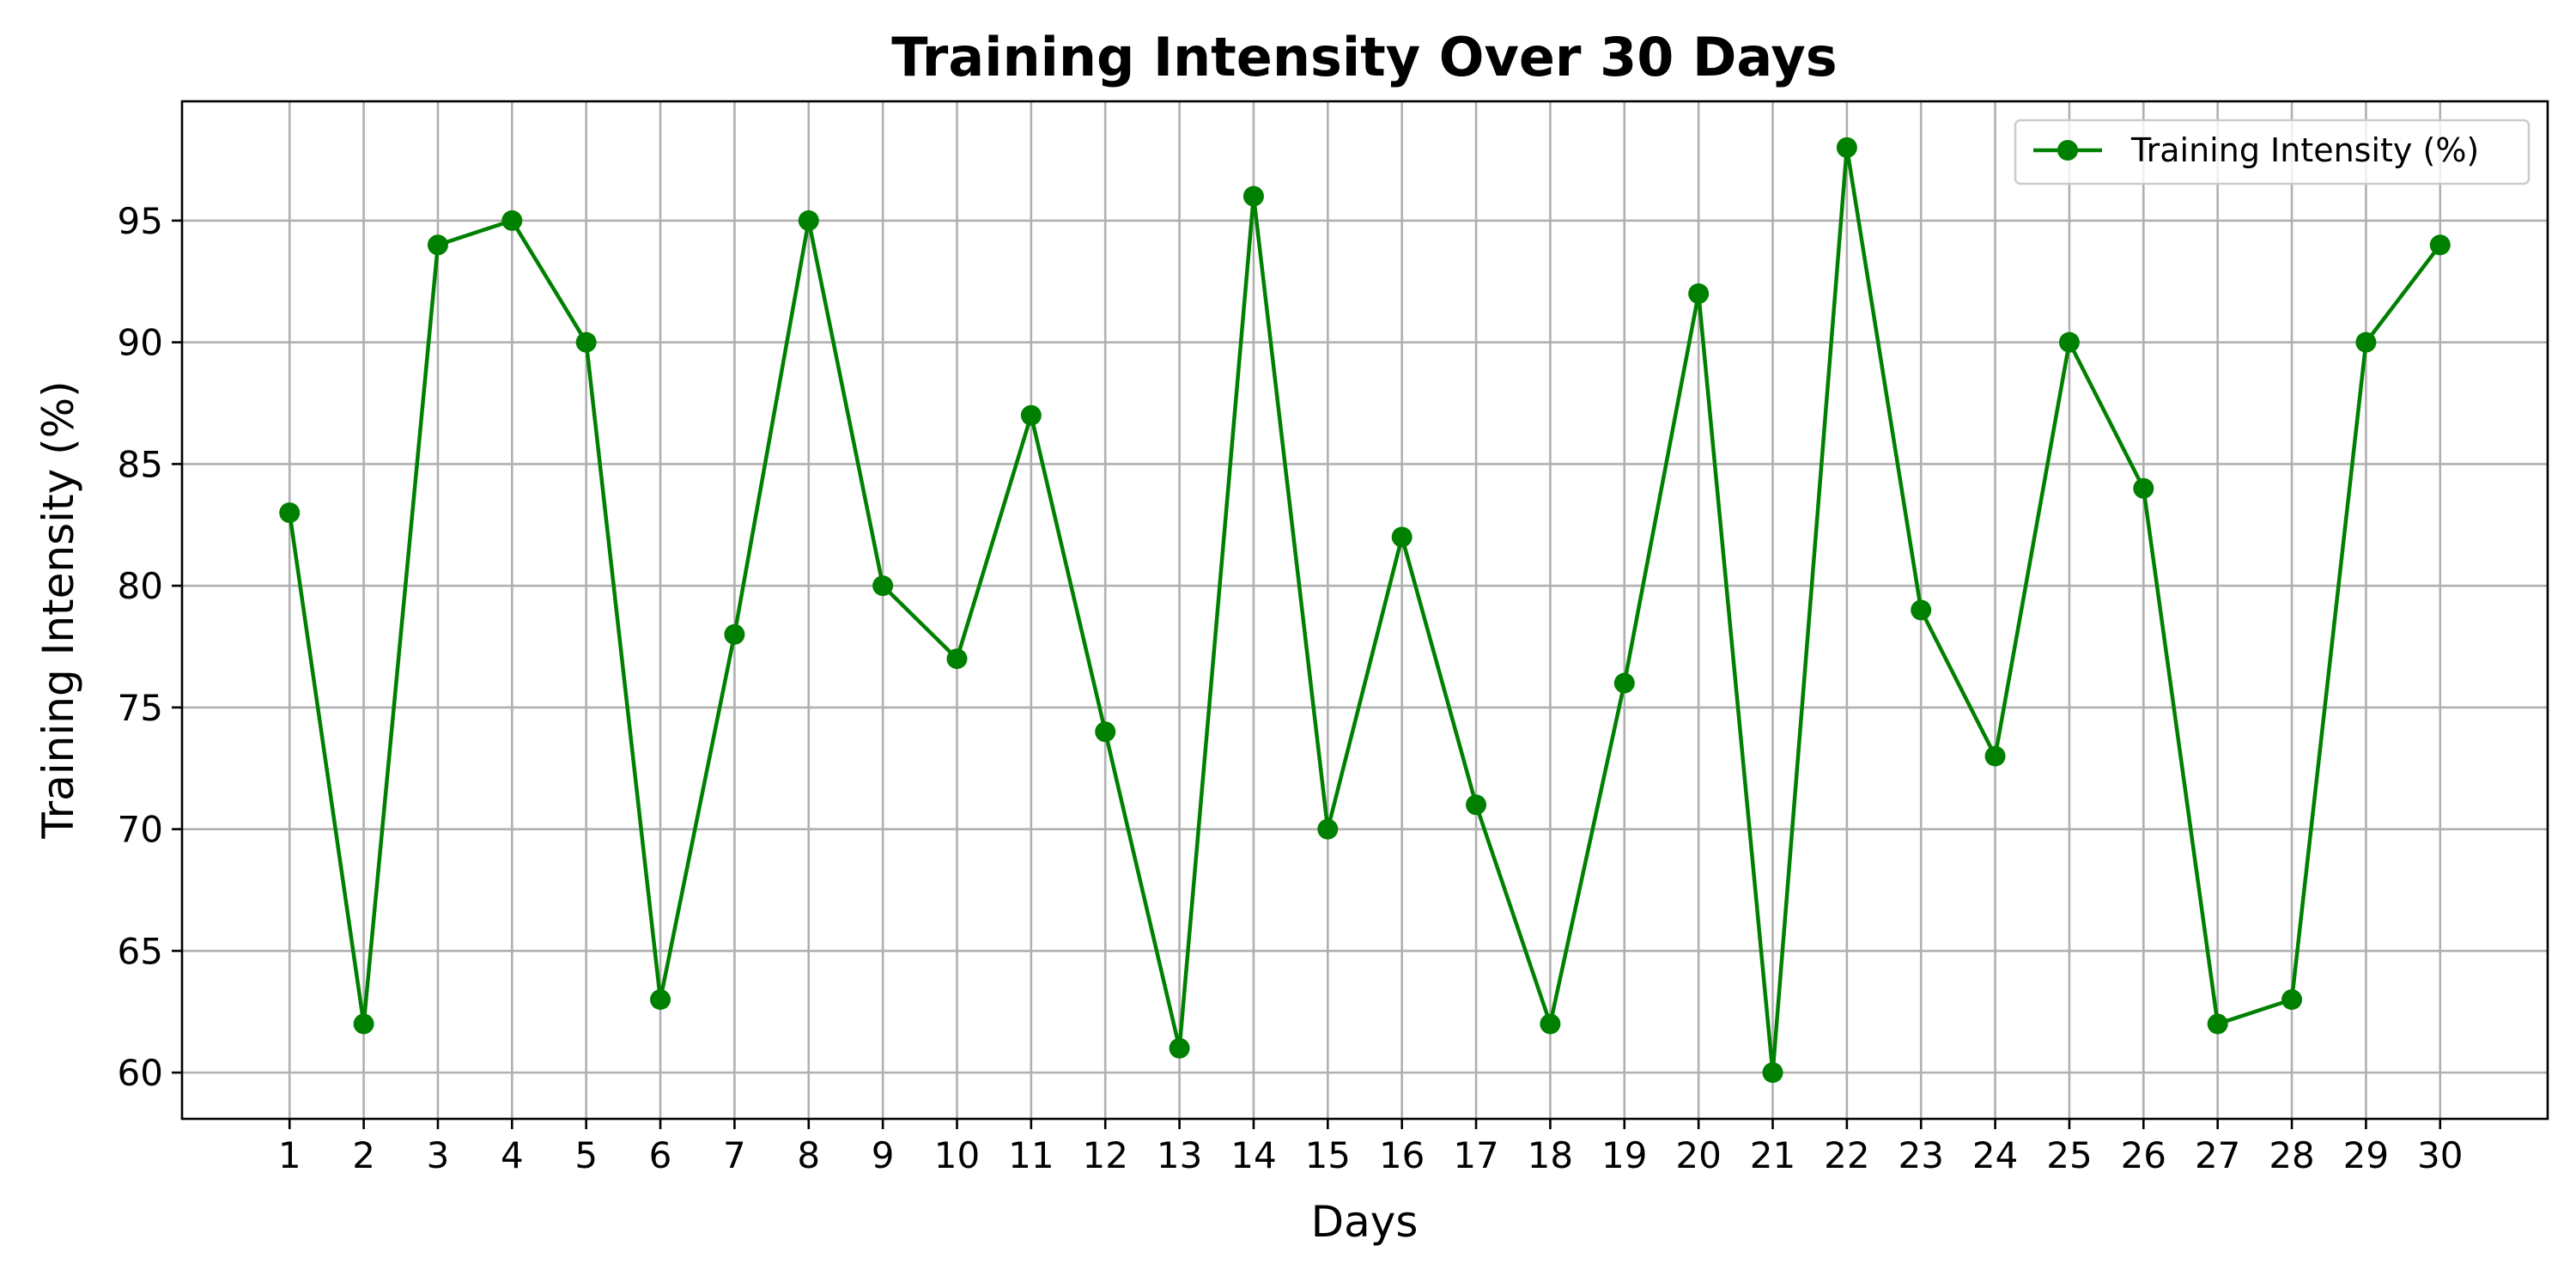 The width and height of the screenshot is (2576, 1288). I want to click on x-tick-label: 20, so click(1698, 1155).